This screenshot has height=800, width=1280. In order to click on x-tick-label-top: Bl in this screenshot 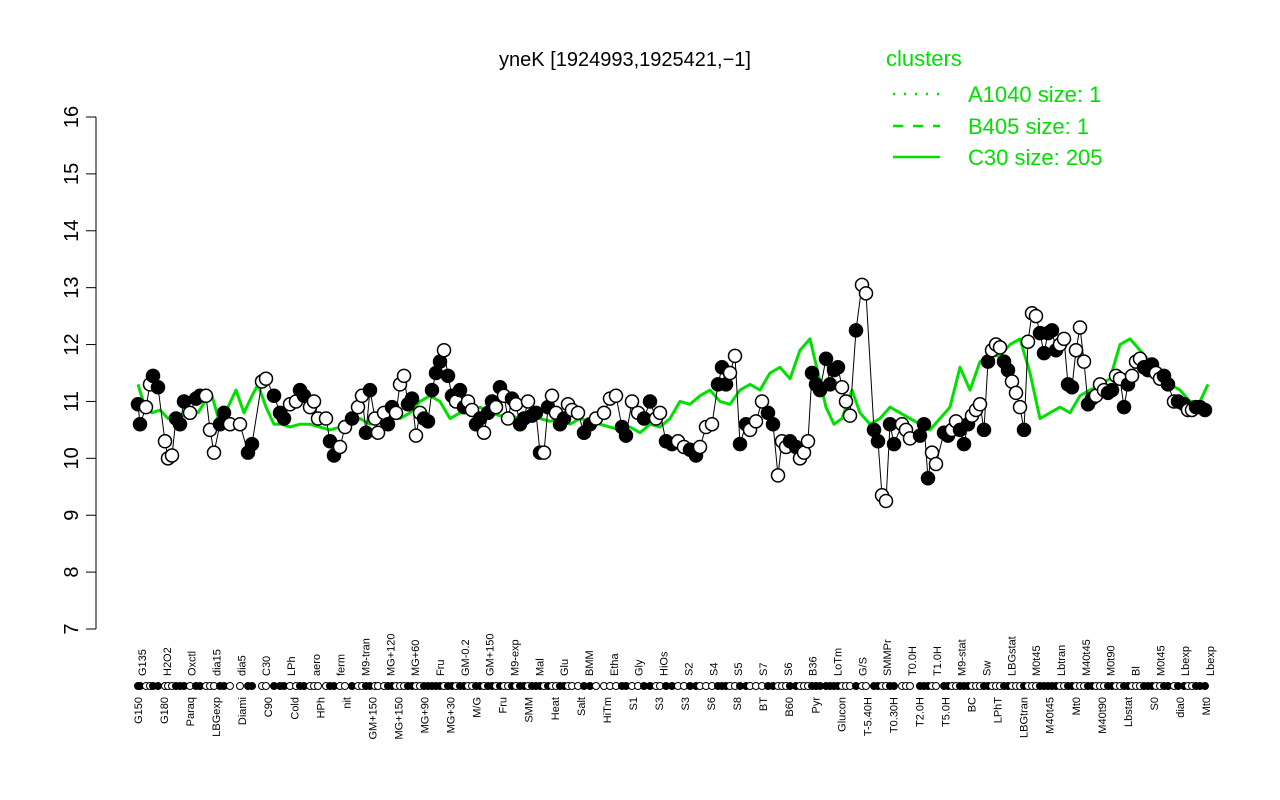, I will do `click(1136, 671)`.